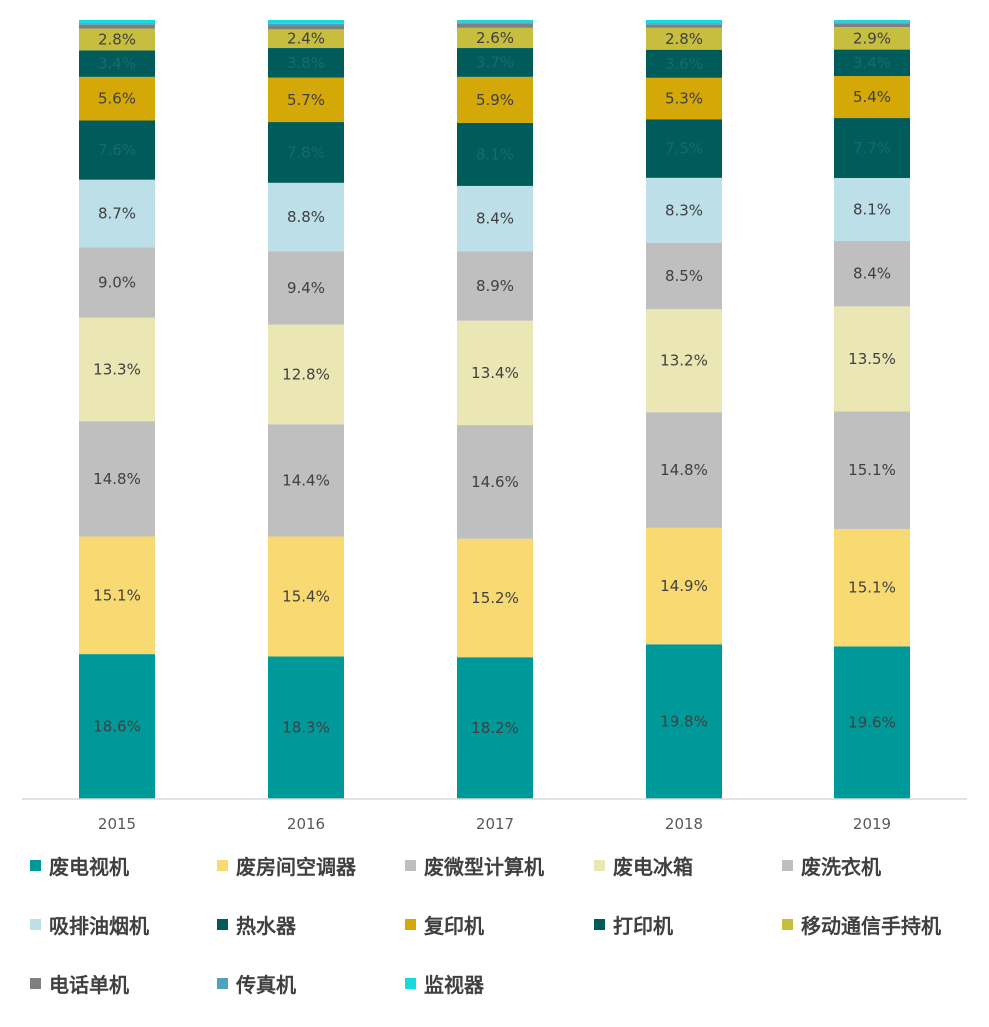 This screenshot has width=989, height=1027. What do you see at coordinates (117, 283) in the screenshot?
I see `data-label: 9.0%` at bounding box center [117, 283].